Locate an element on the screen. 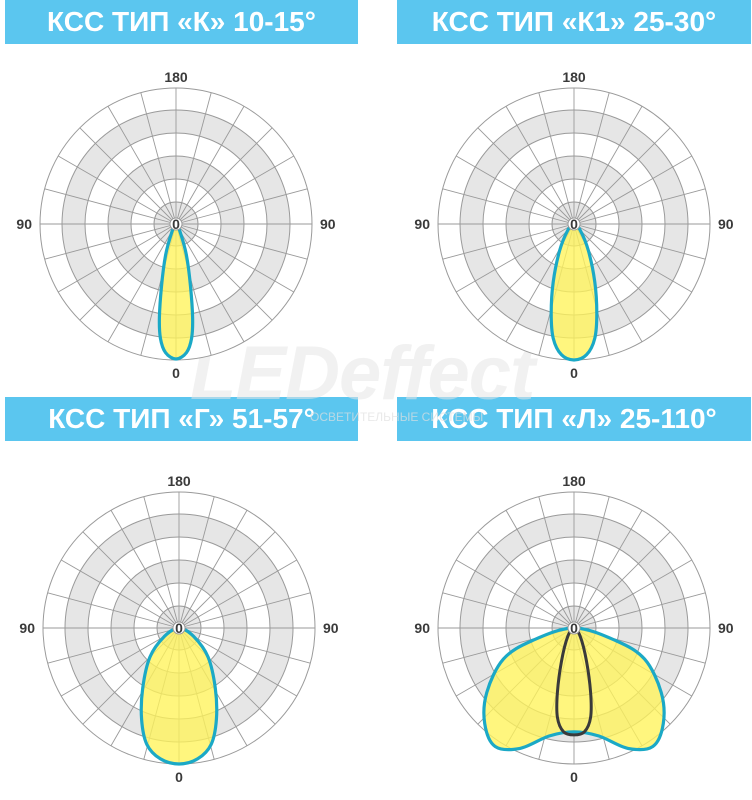 The image size is (752, 800). panel-title: КСС ТИП «Г» 51-57° is located at coordinates (181, 419).